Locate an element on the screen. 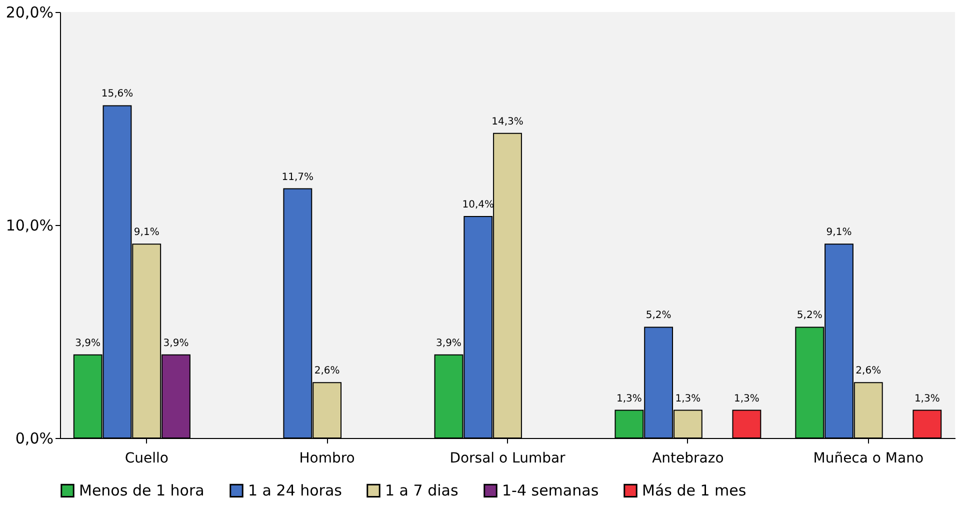  x-tick-label: Cuello is located at coordinates (146, 458).